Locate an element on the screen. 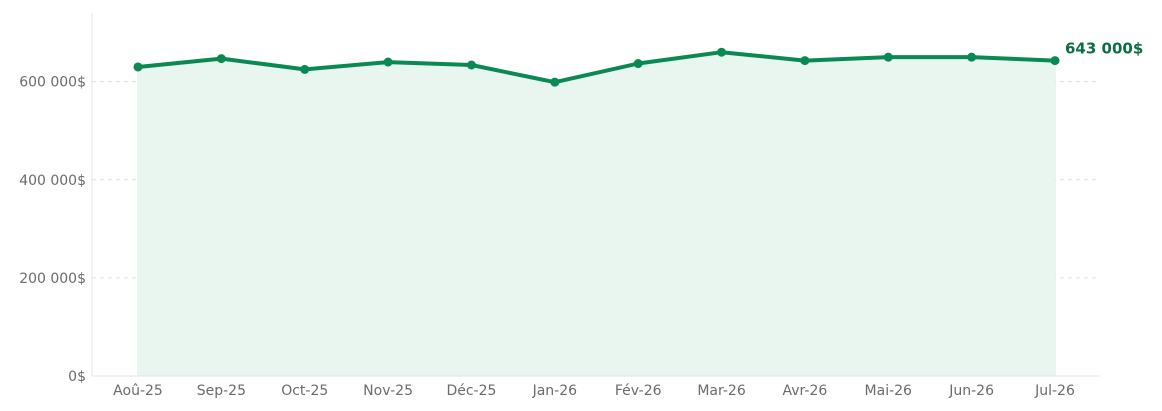 The height and width of the screenshot is (411, 1162). x-tick-label: Aoû-25 is located at coordinates (138, 391).